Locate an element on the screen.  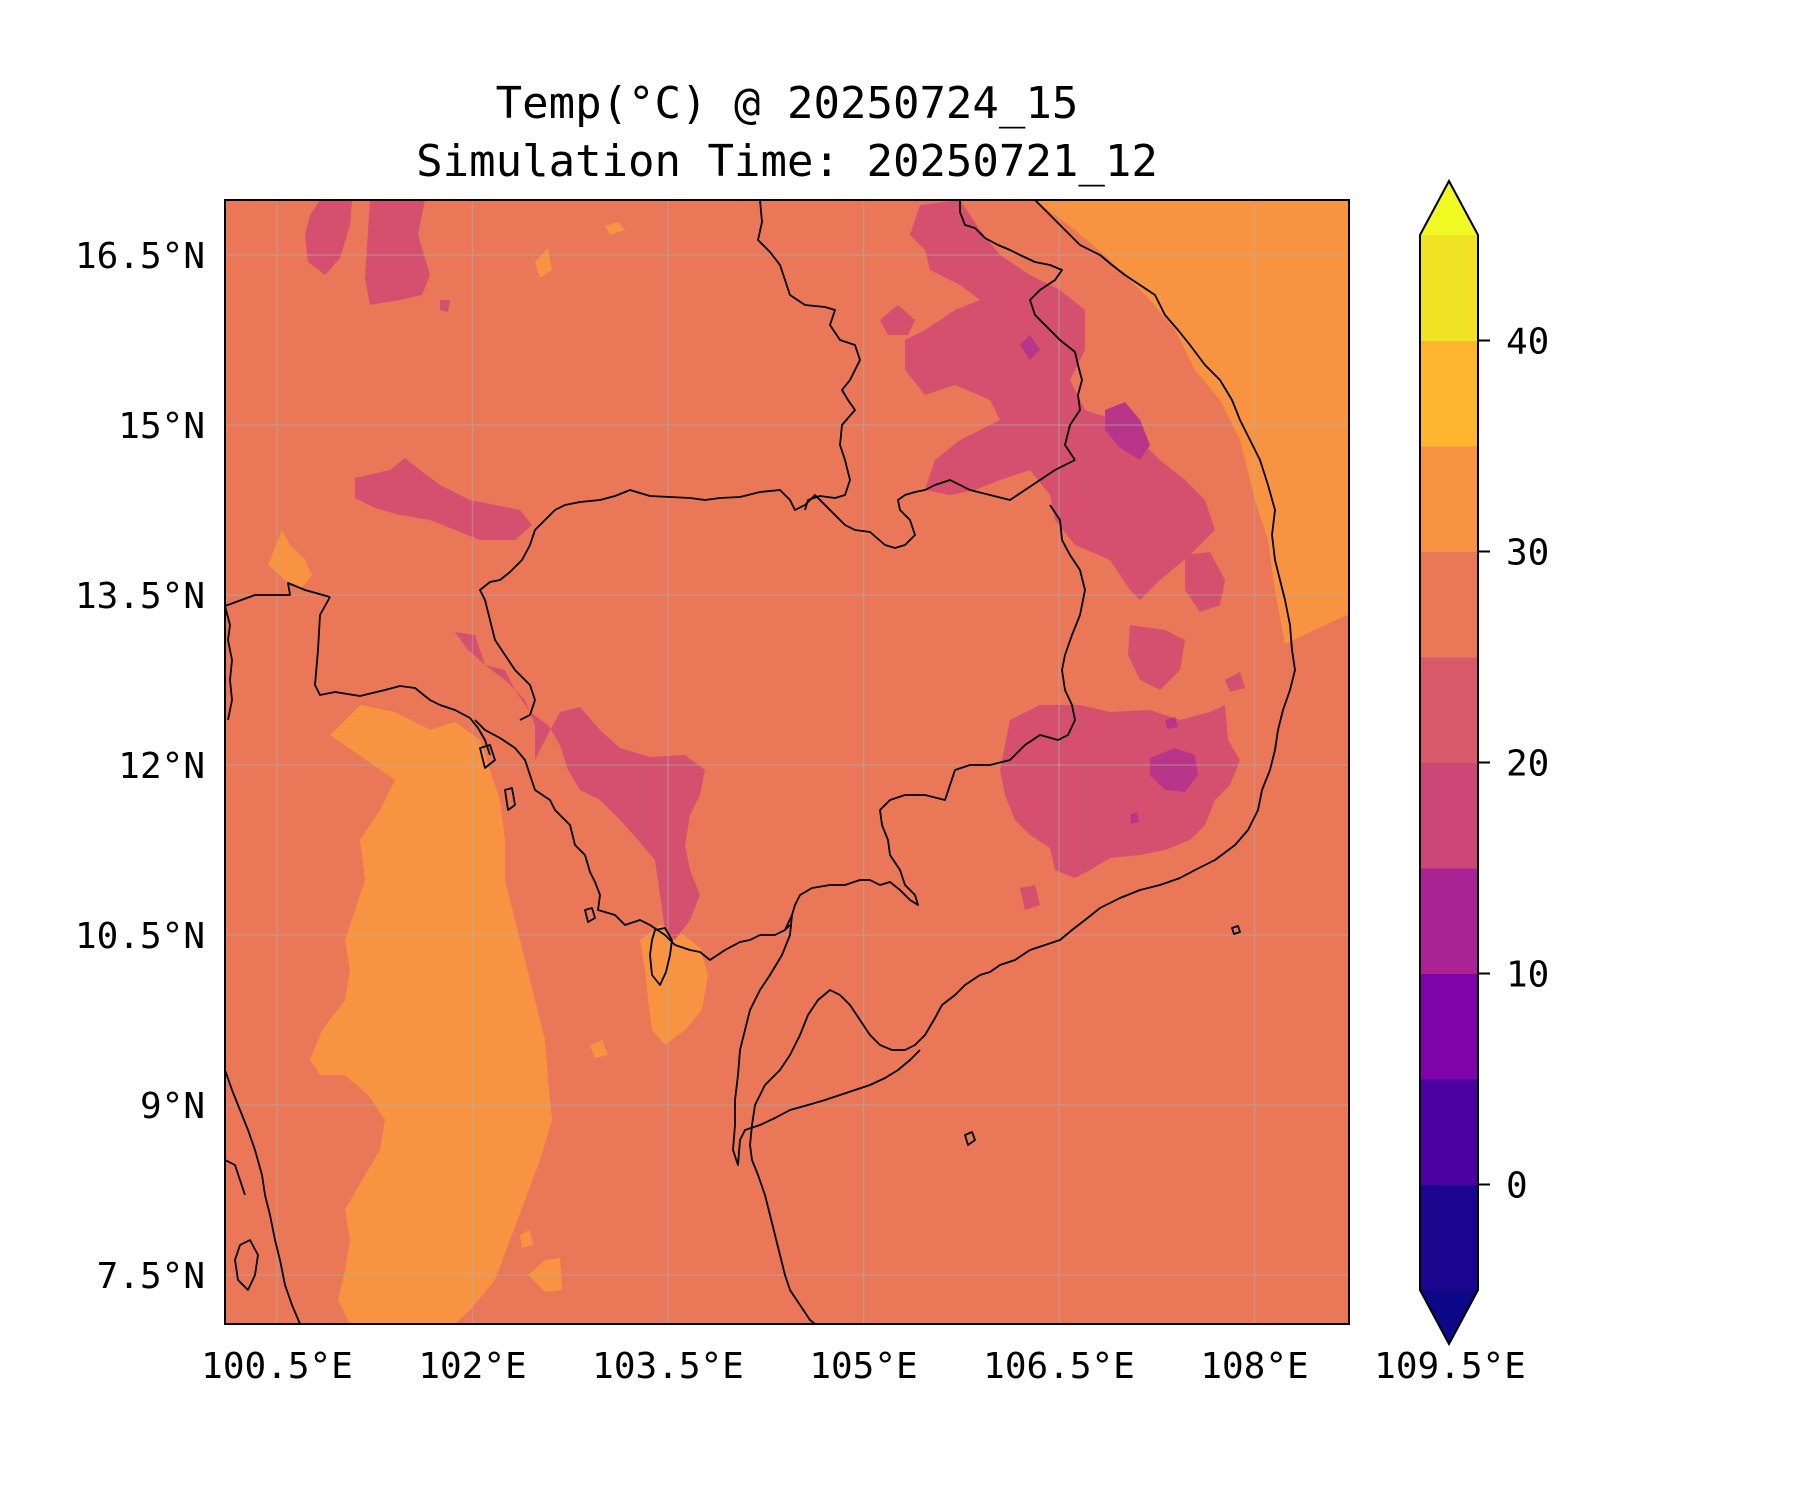
coastline-vietnam-east is located at coordinates (1162, 575).